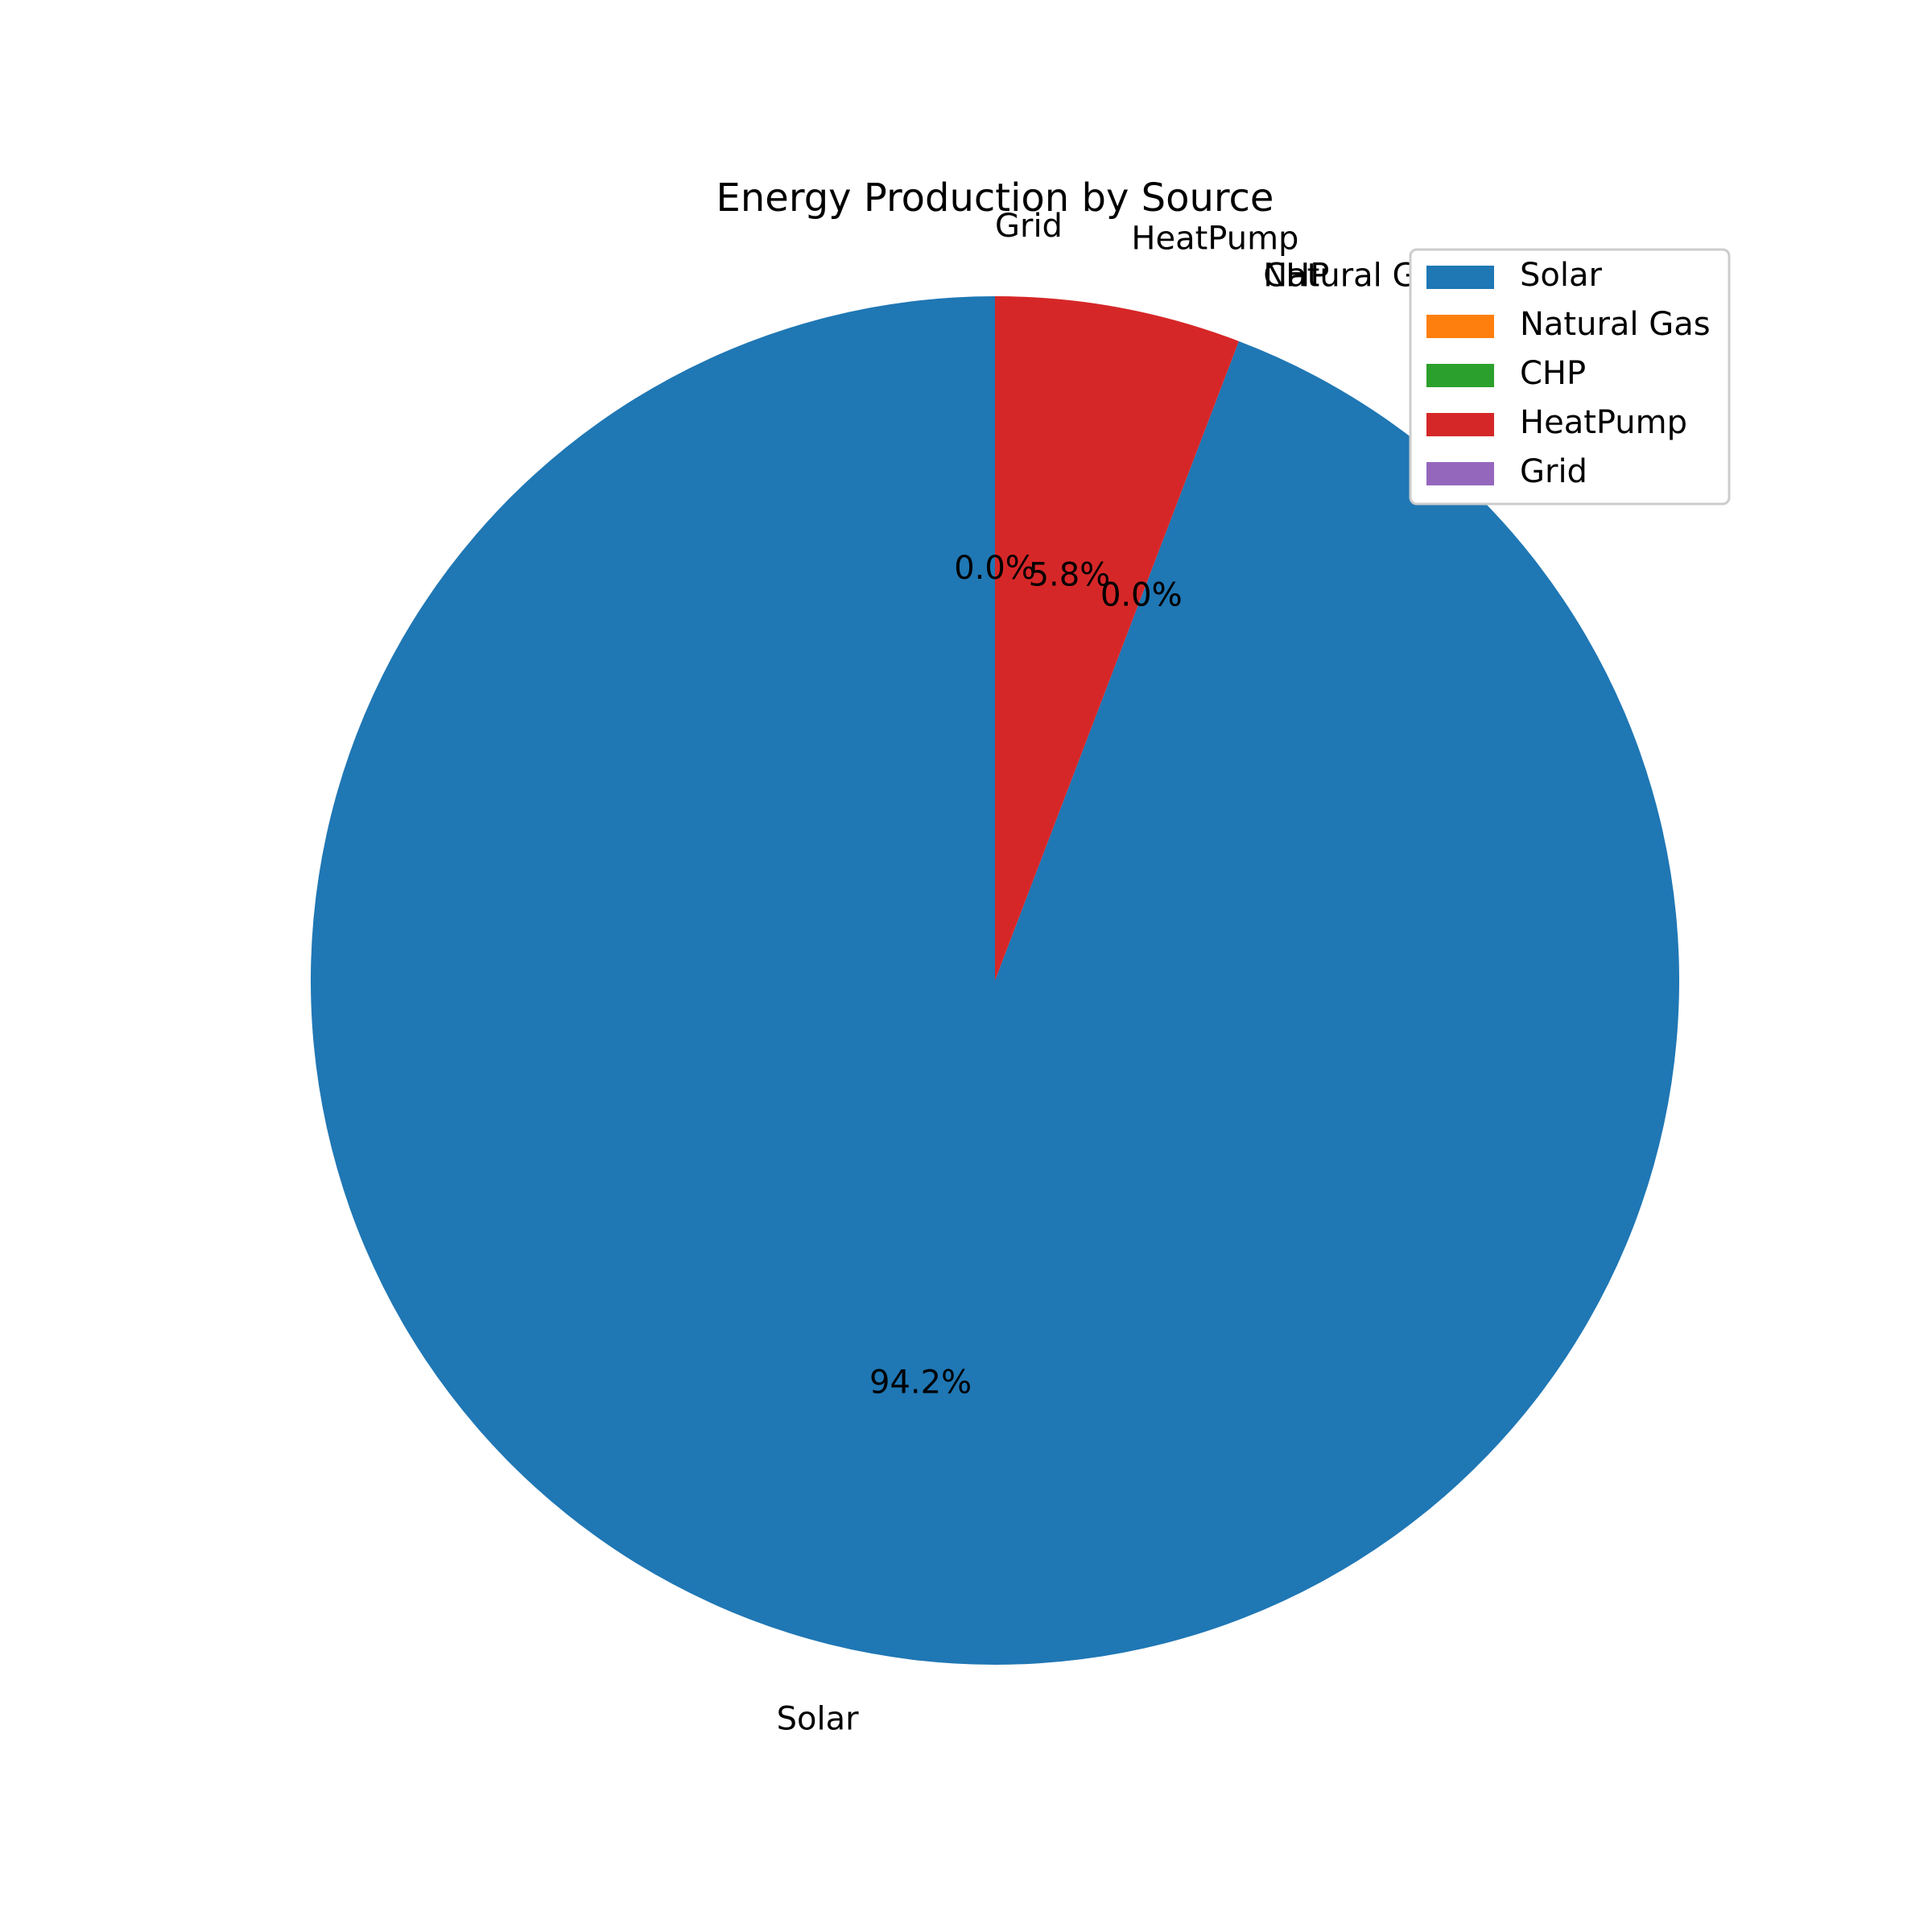 The image size is (1932, 1932). Describe the element at coordinates (1553, 471) in the screenshot. I see `legend-label-grid: Grid` at that location.